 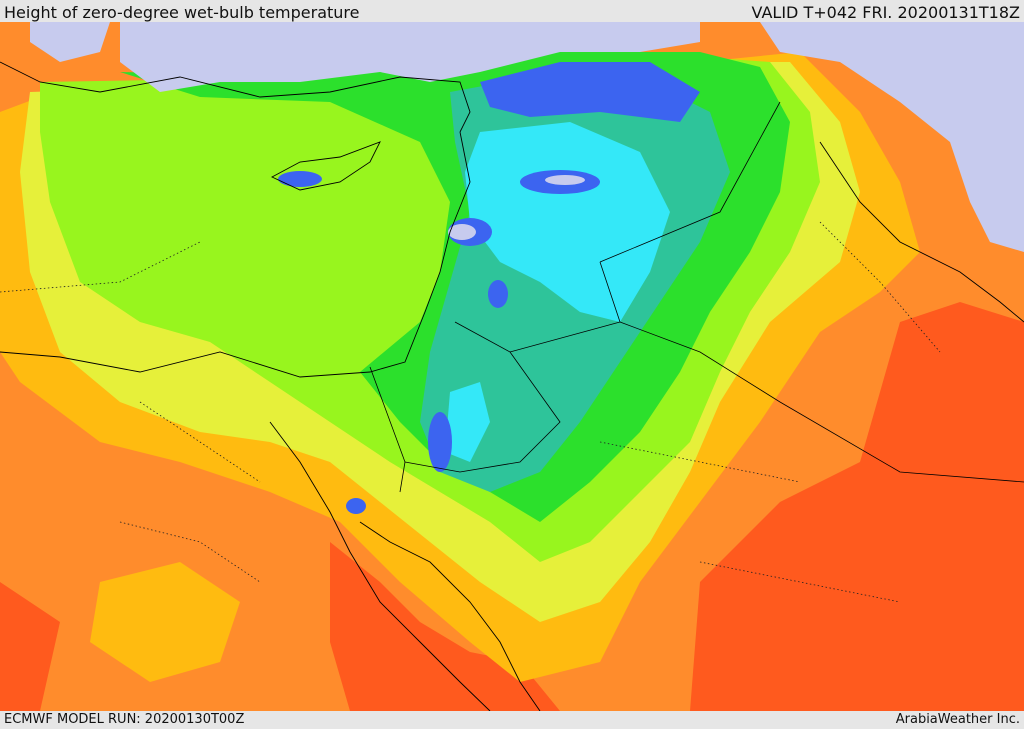 I want to click on coast-red-sea-west, so click(x=380, y=566).